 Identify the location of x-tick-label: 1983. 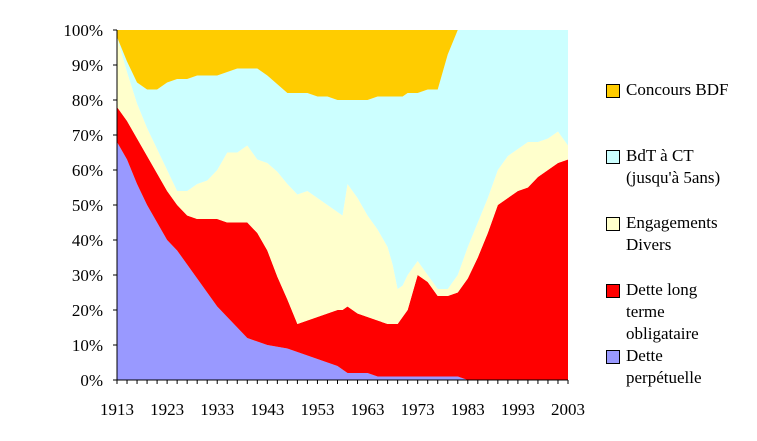
(468, 409).